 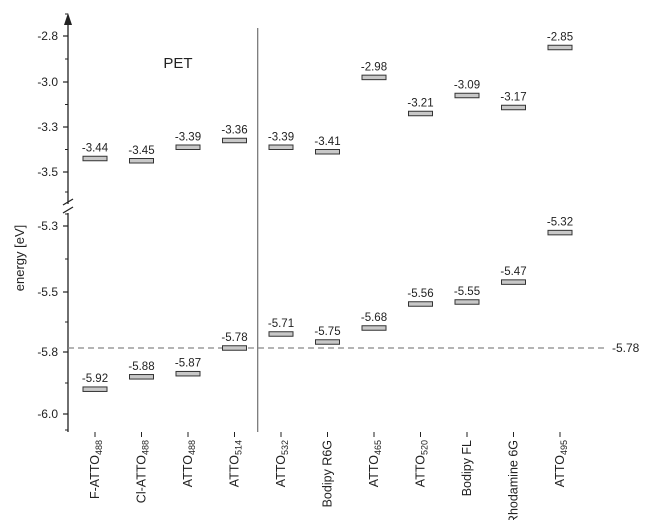 What do you see at coordinates (19, 258) in the screenshot?
I see `y-axis-label: energy [eV]` at bounding box center [19, 258].